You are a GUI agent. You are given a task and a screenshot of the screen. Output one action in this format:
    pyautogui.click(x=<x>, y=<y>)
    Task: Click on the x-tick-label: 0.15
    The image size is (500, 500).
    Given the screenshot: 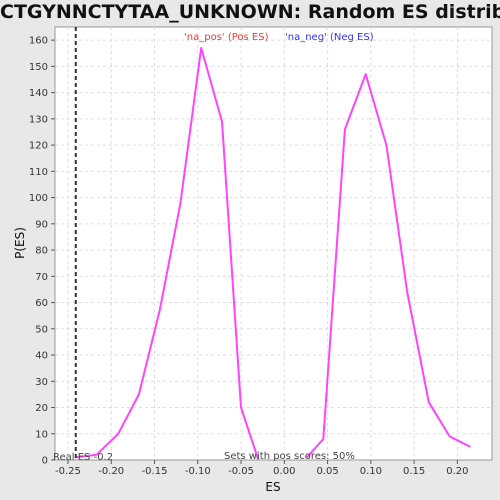 What is the action you would take?
    pyautogui.click(x=414, y=471)
    